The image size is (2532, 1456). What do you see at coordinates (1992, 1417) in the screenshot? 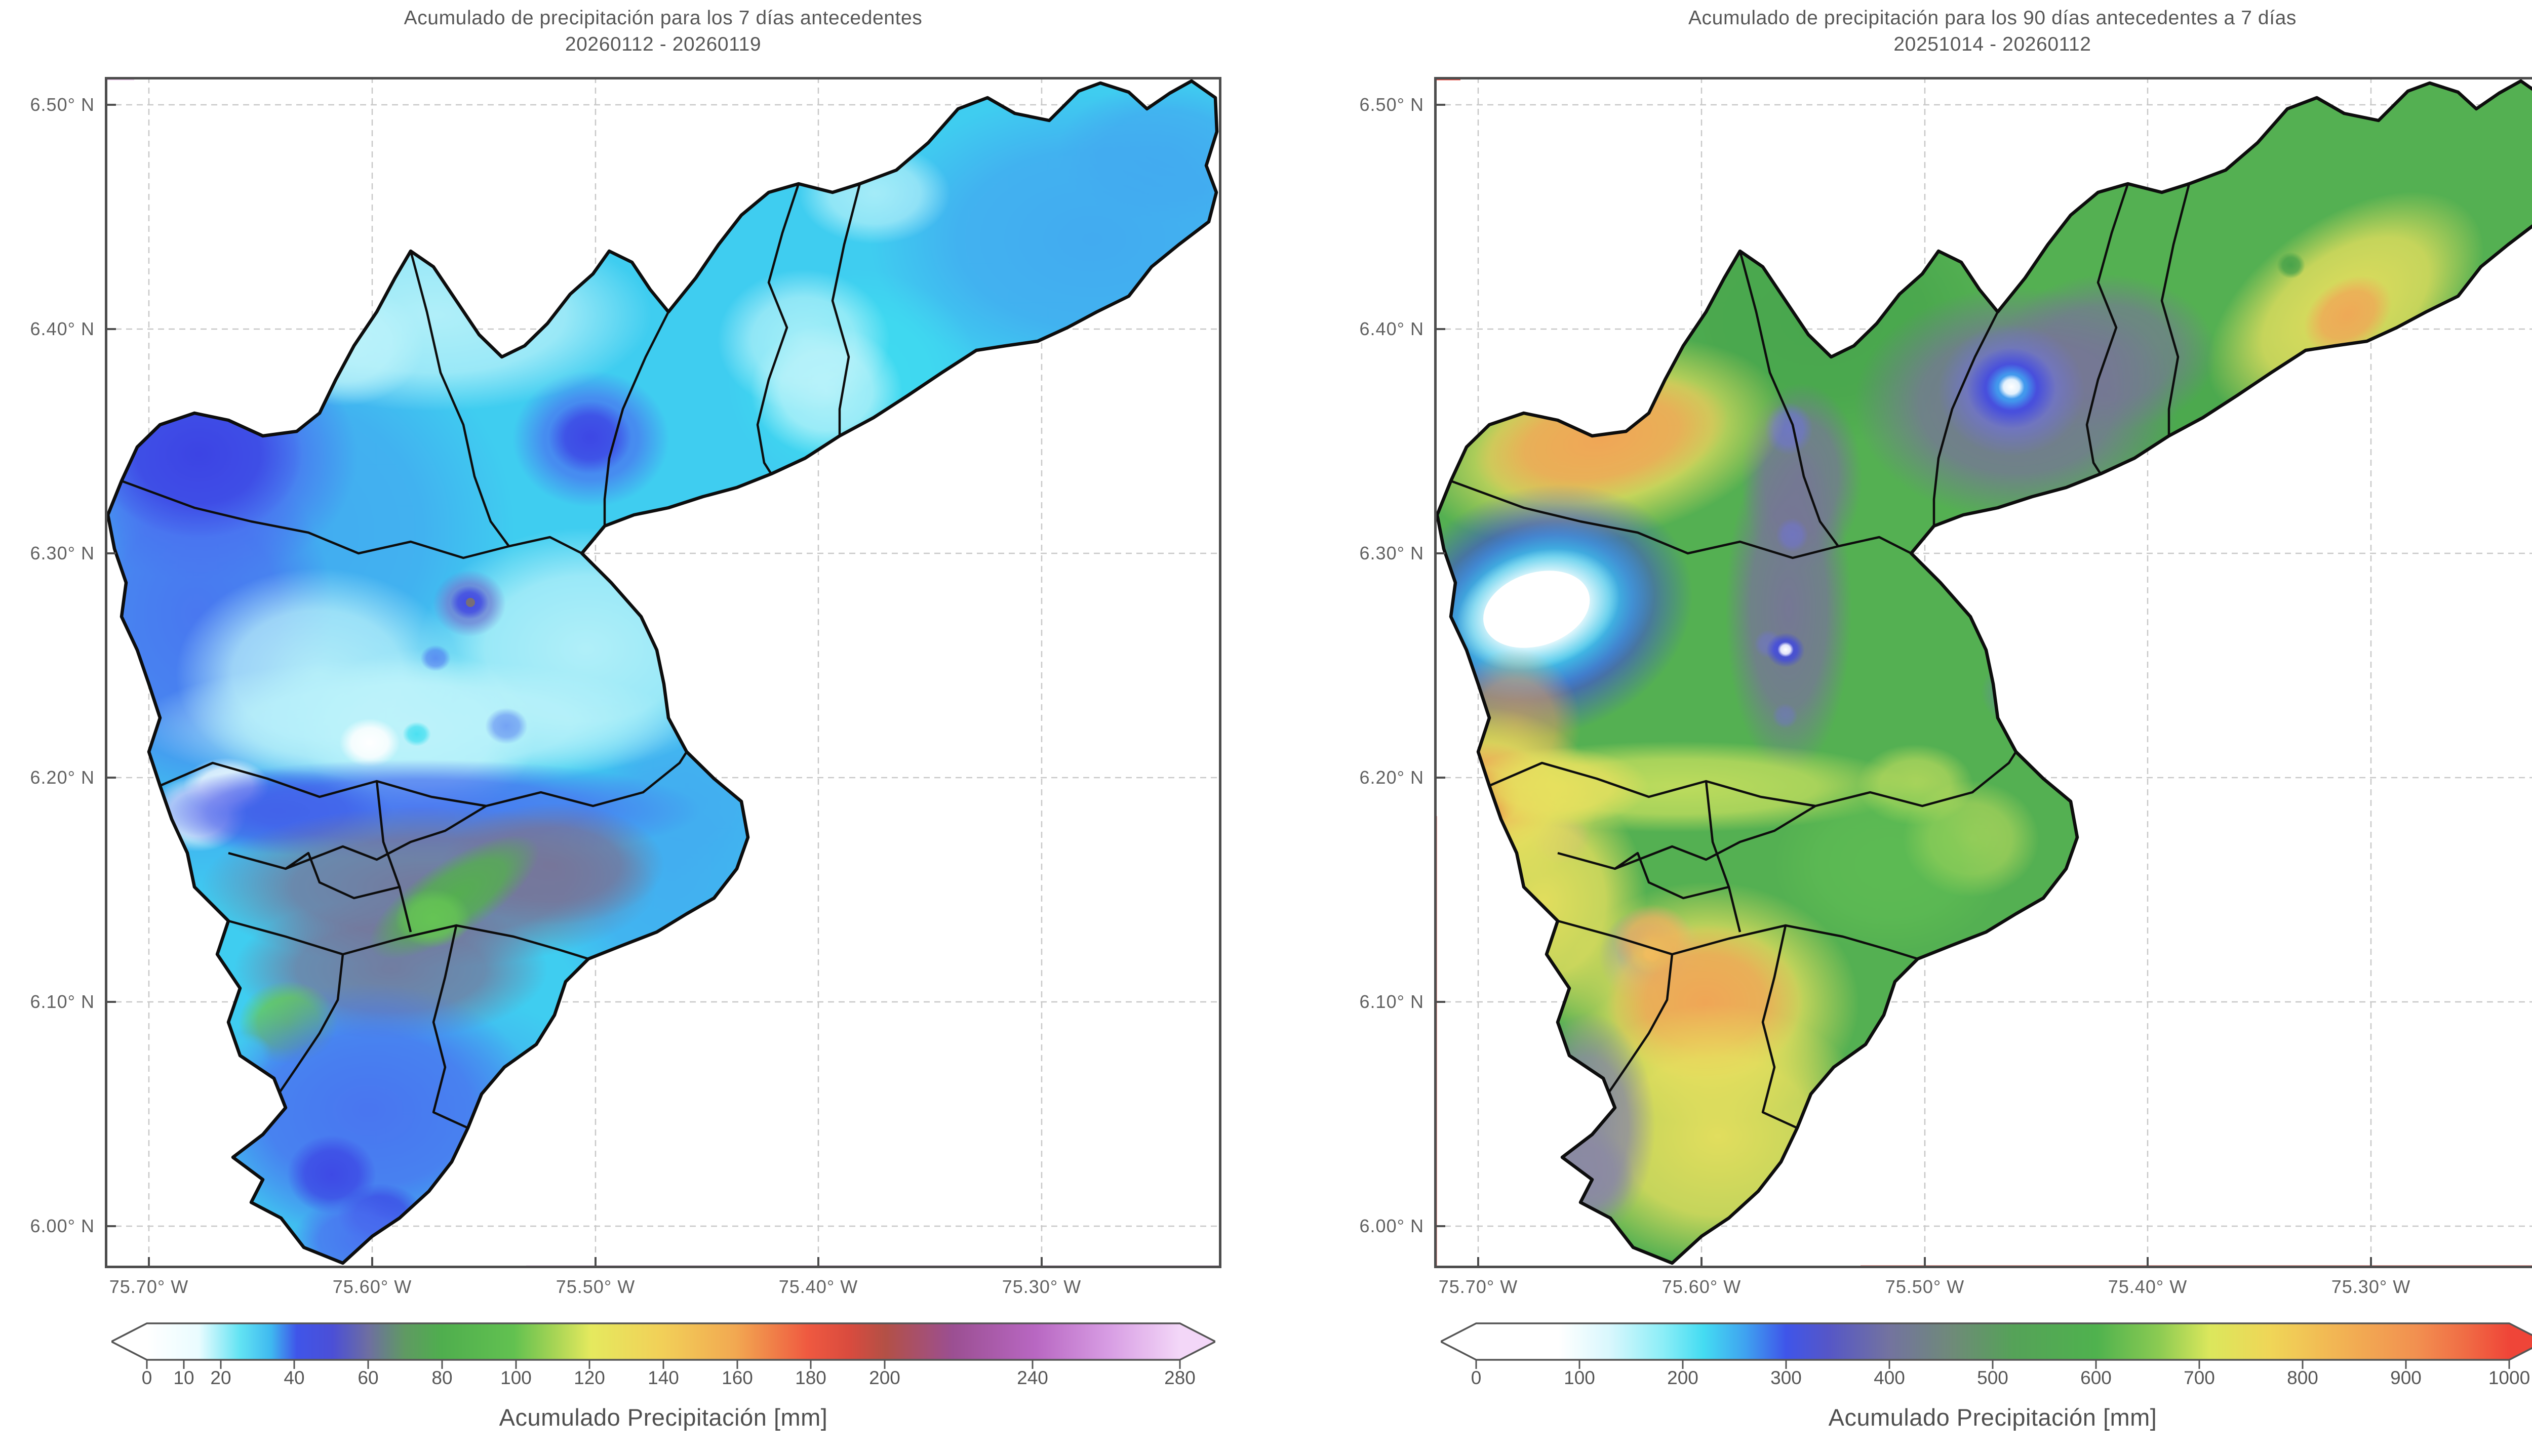
I see `colorbar-label-90day: Acumulado Precipitación [mm]` at bounding box center [1992, 1417].